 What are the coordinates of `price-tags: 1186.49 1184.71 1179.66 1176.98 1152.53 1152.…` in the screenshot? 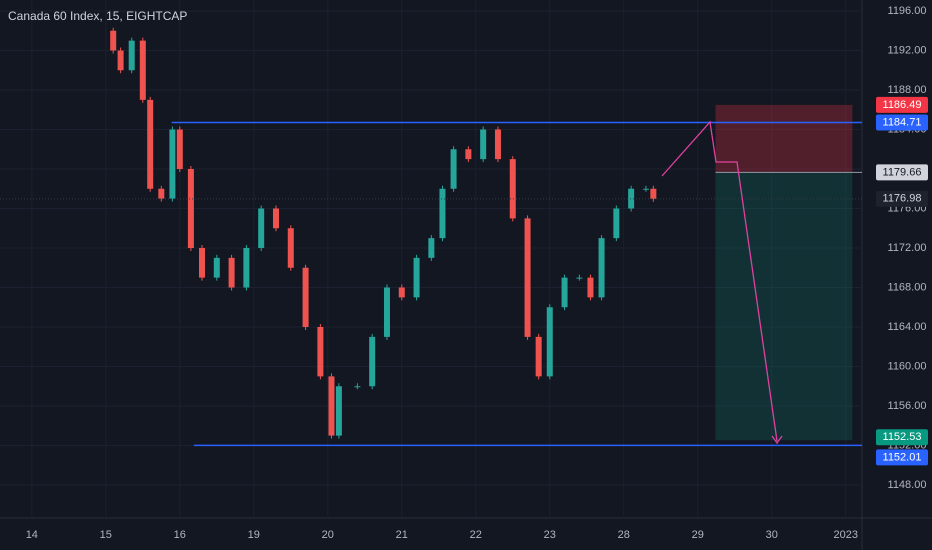 It's located at (902, 281).